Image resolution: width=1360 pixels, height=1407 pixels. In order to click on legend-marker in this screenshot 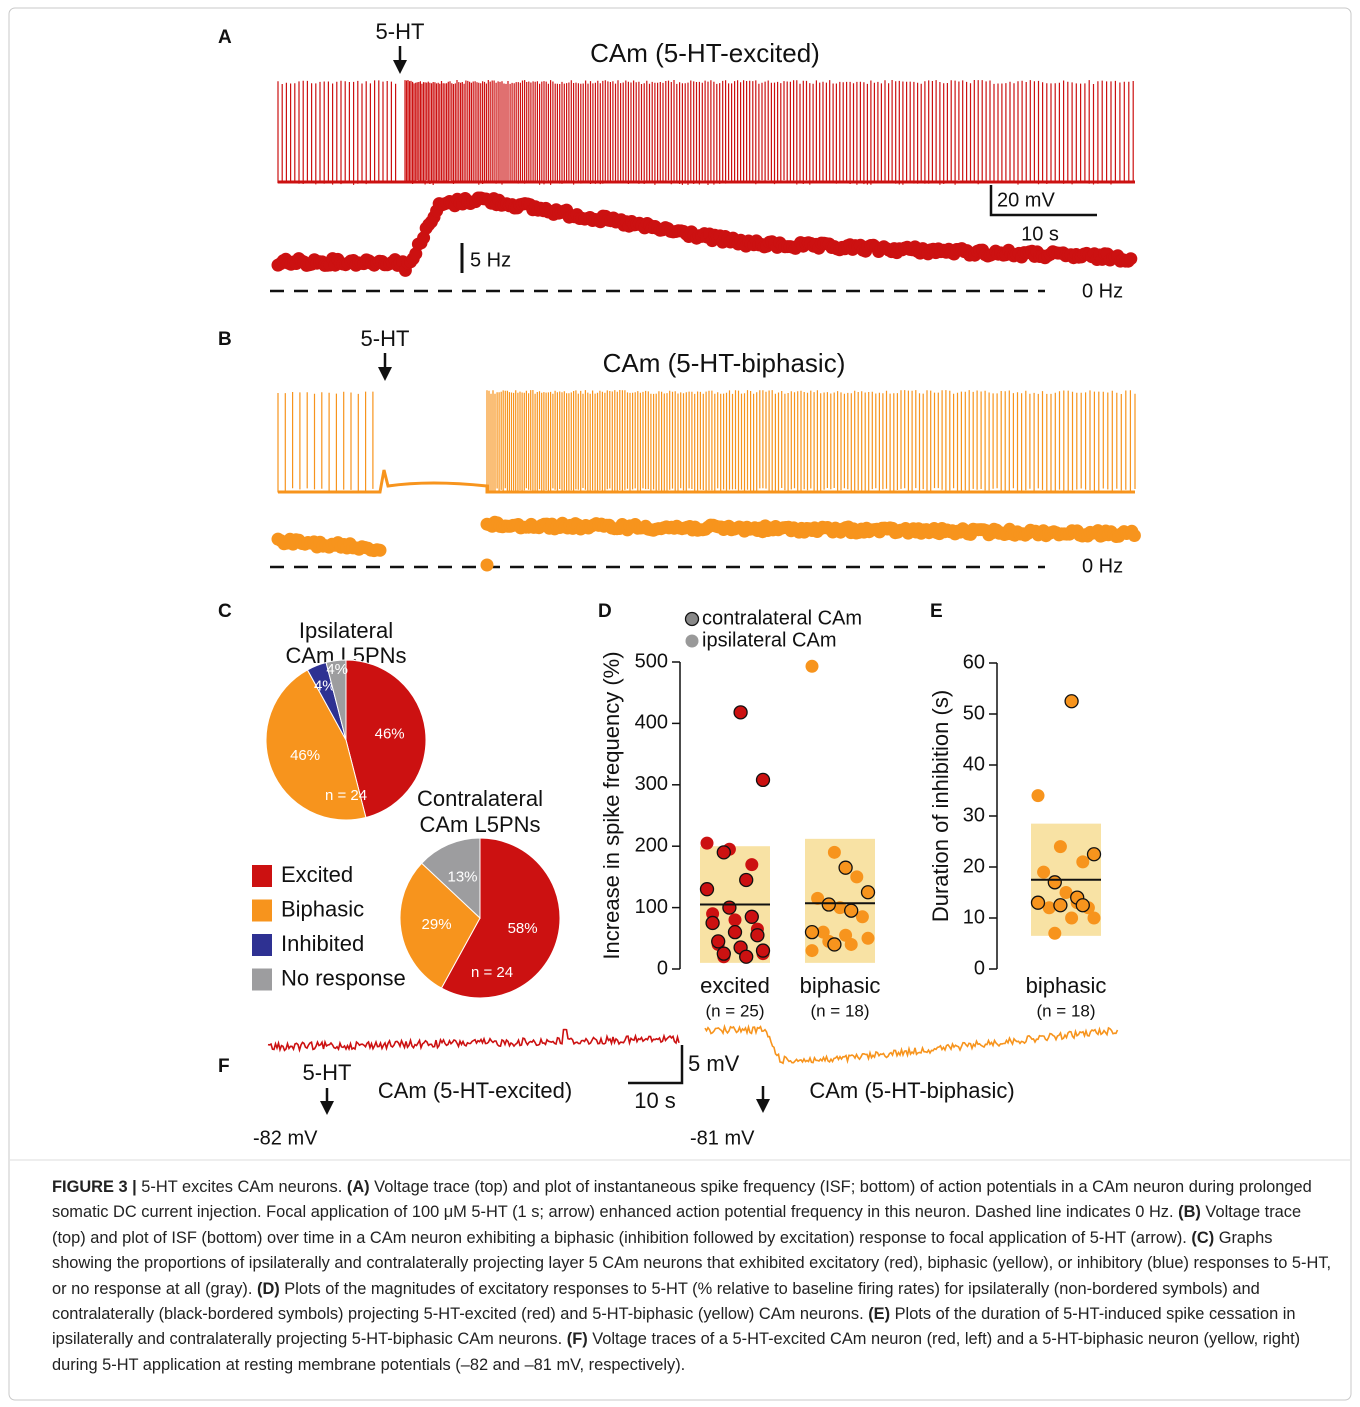, I will do `click(692, 619)`.